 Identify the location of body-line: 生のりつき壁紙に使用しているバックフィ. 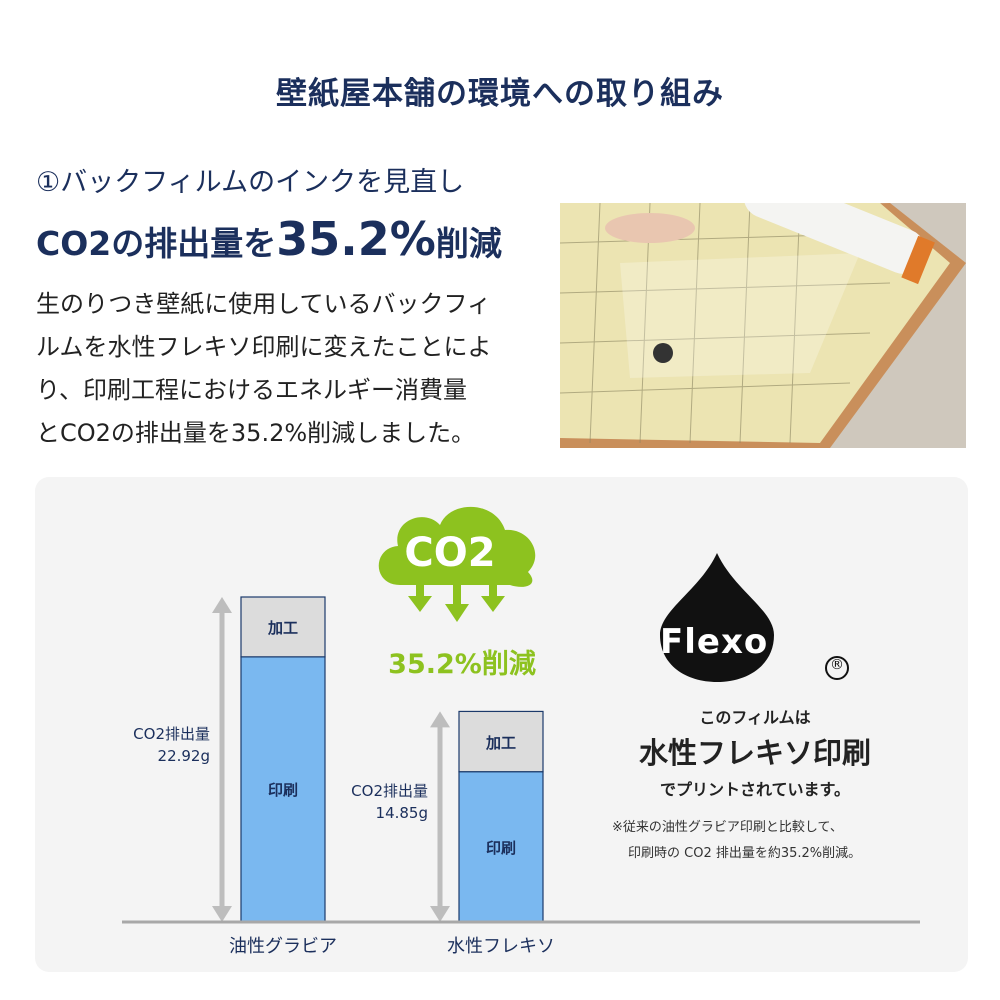
(264, 304).